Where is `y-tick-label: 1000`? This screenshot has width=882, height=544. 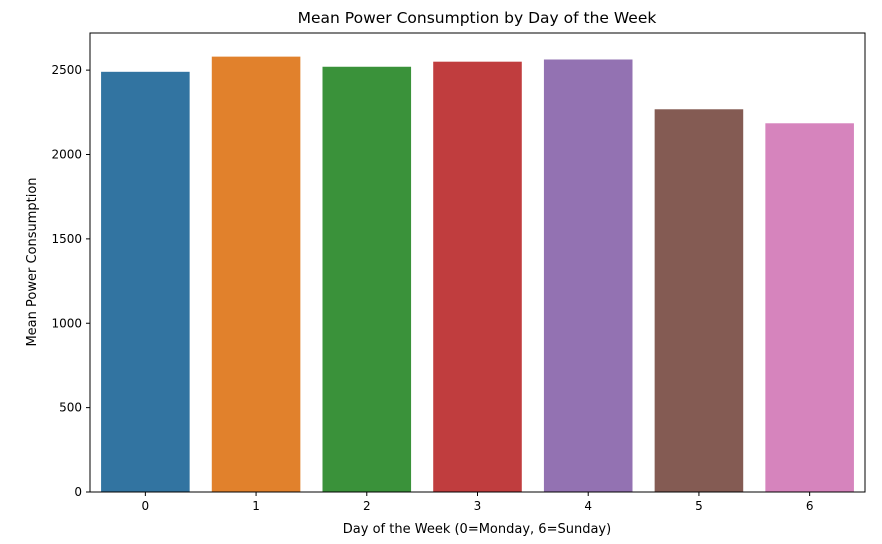 y-tick-label: 1000 is located at coordinates (66, 323).